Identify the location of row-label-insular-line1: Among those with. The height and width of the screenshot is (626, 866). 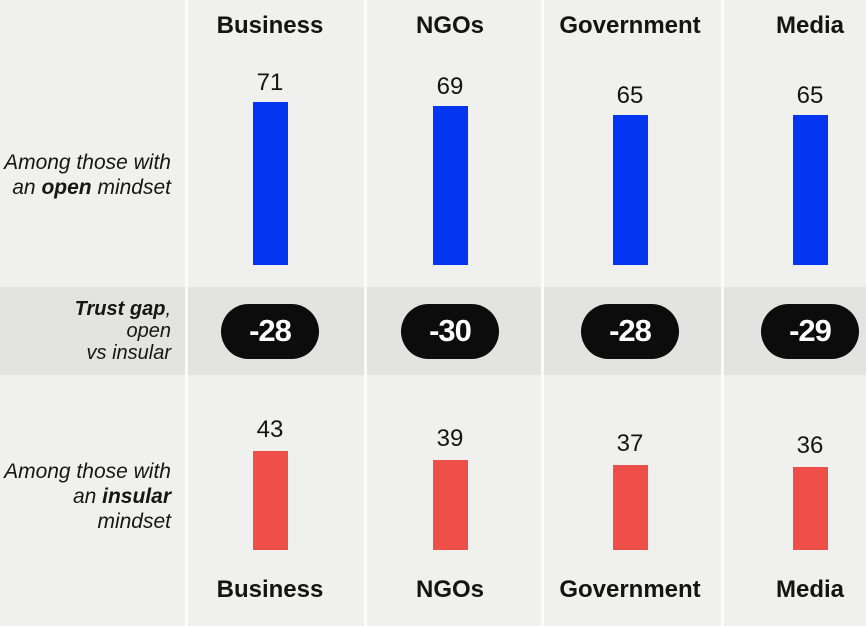
(87, 471).